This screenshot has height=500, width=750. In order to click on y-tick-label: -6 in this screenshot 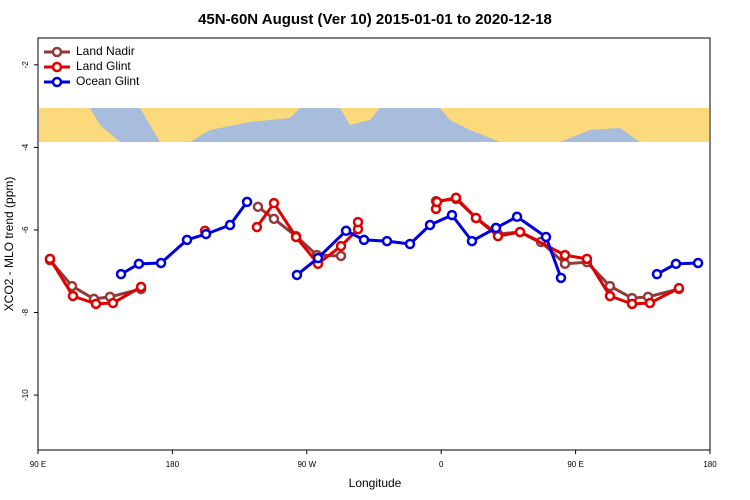, I will do `click(25, 230)`.